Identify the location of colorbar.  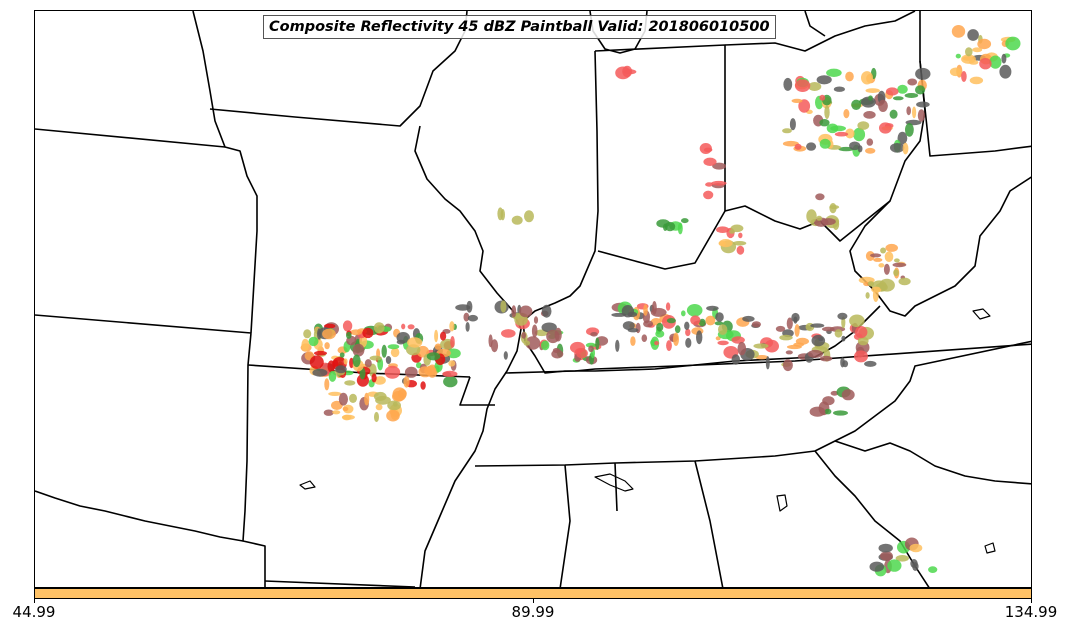
(533, 593).